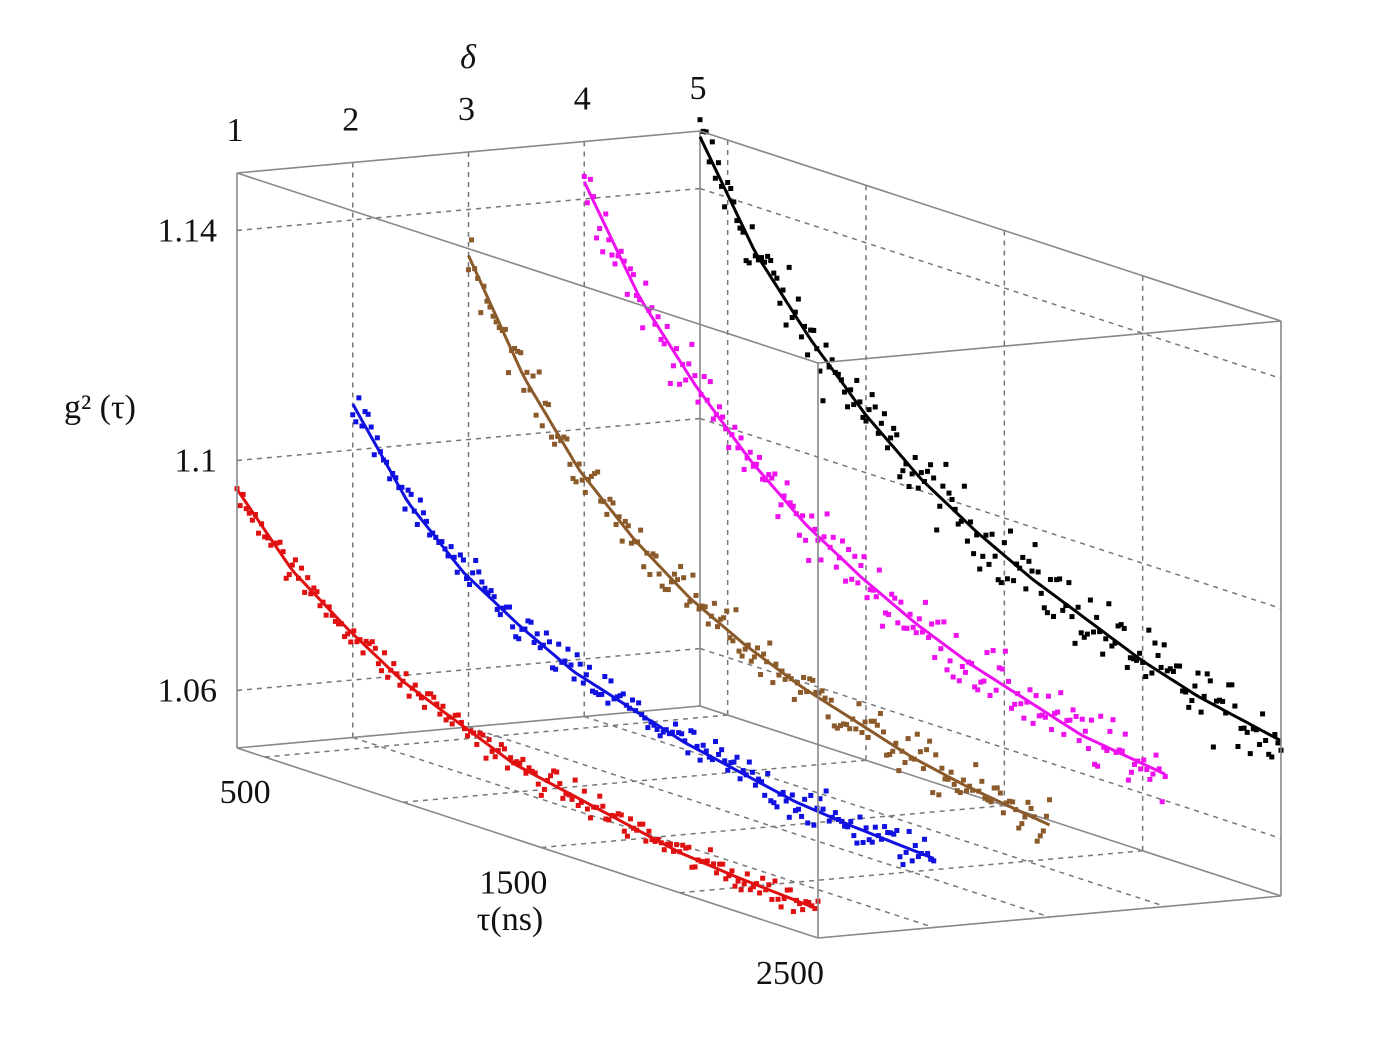  Describe the element at coordinates (466, 109) in the screenshot. I see `delta-tick-label: 3` at that location.